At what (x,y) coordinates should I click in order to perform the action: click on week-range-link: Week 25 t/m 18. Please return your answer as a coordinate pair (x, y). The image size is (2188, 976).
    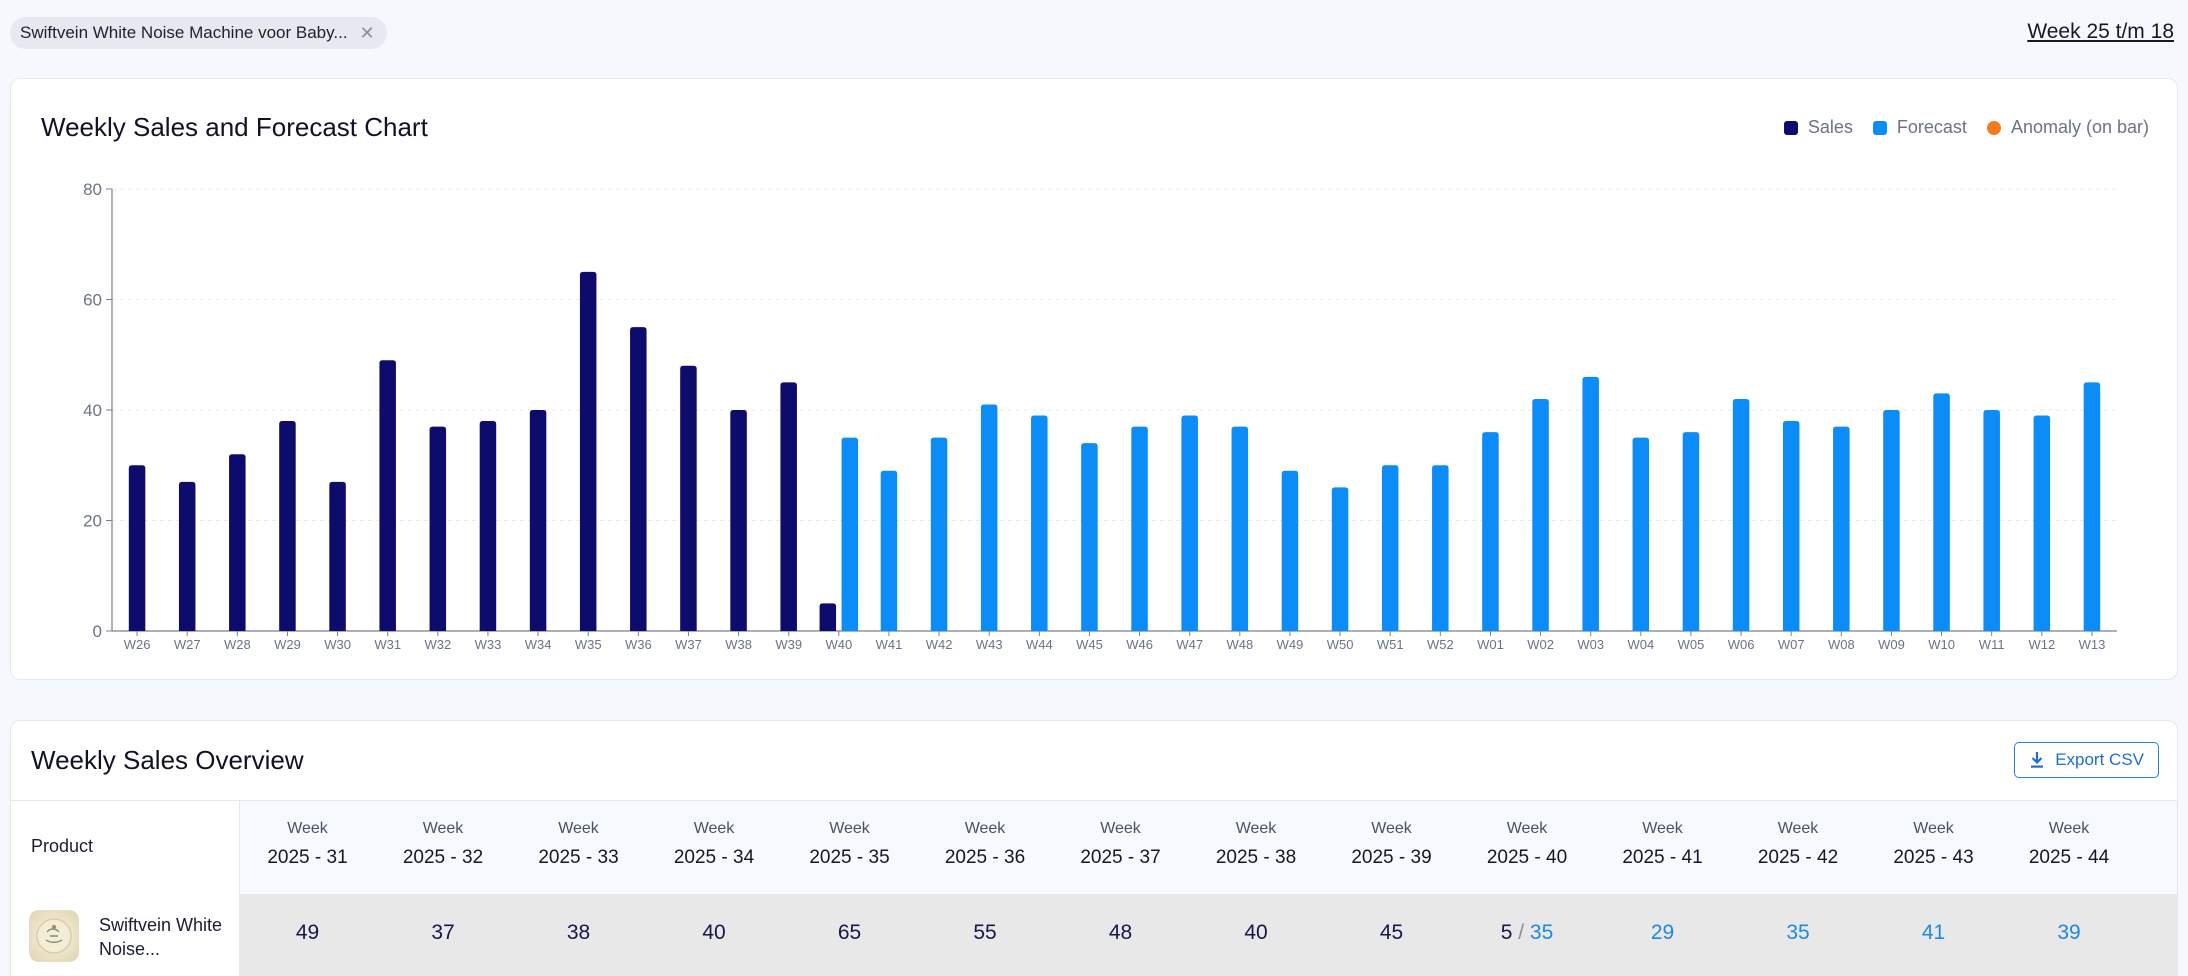
    Looking at the image, I should click on (2100, 31).